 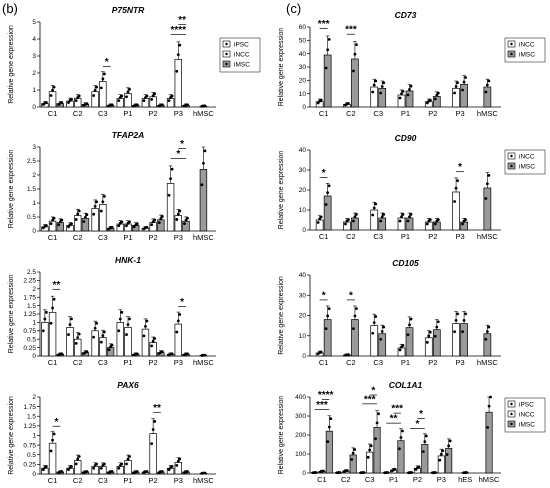 I want to click on y-tick-label: 10, so click(x=303, y=210).